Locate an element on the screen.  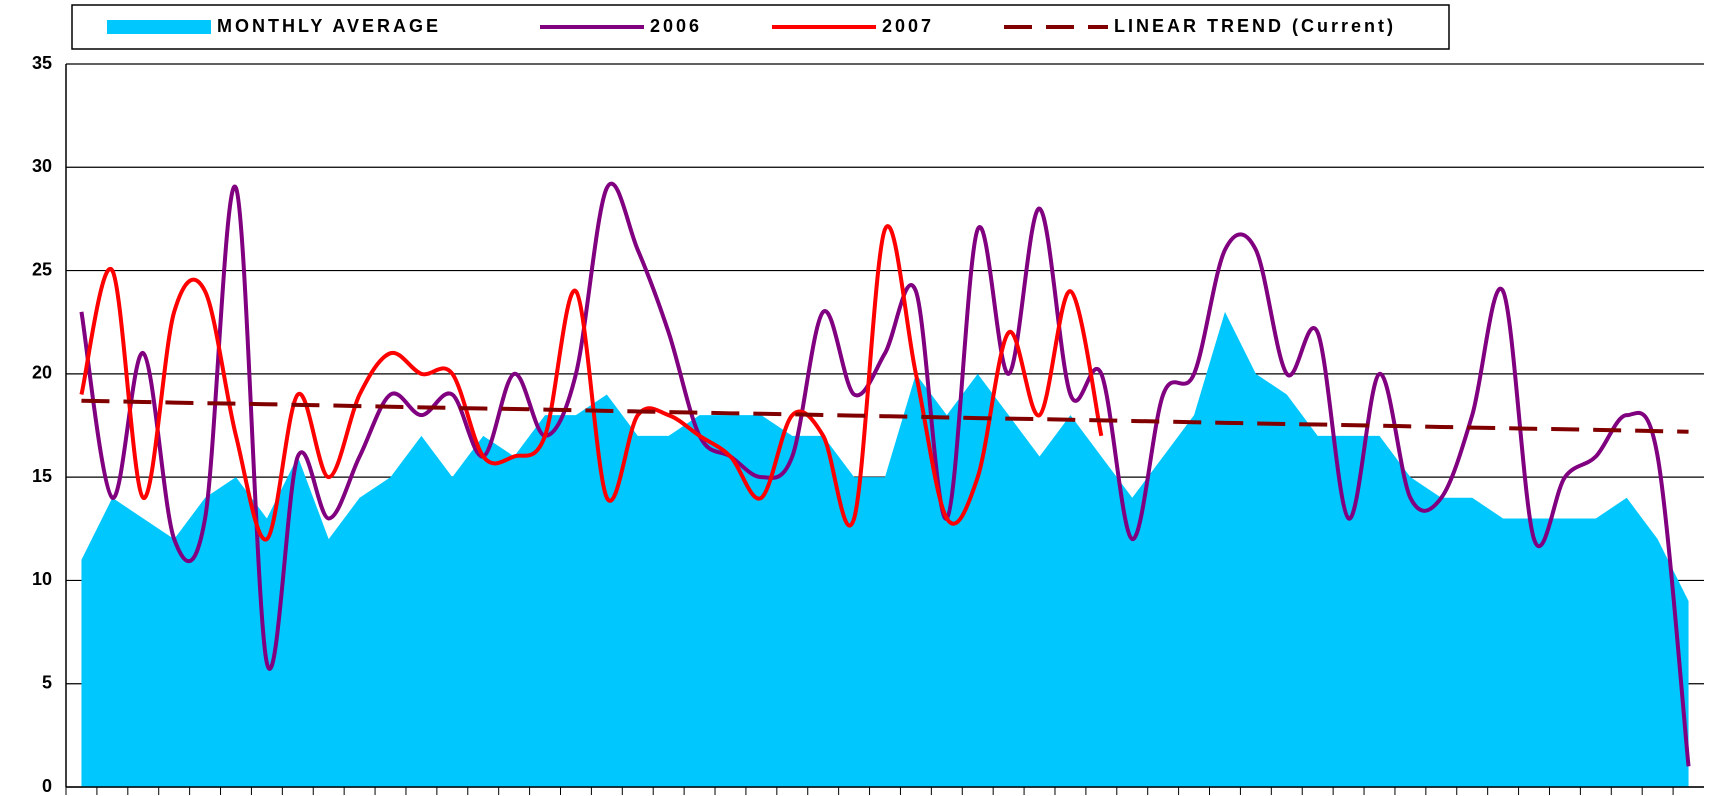
y-tick-label: 10 is located at coordinates (42, 579).